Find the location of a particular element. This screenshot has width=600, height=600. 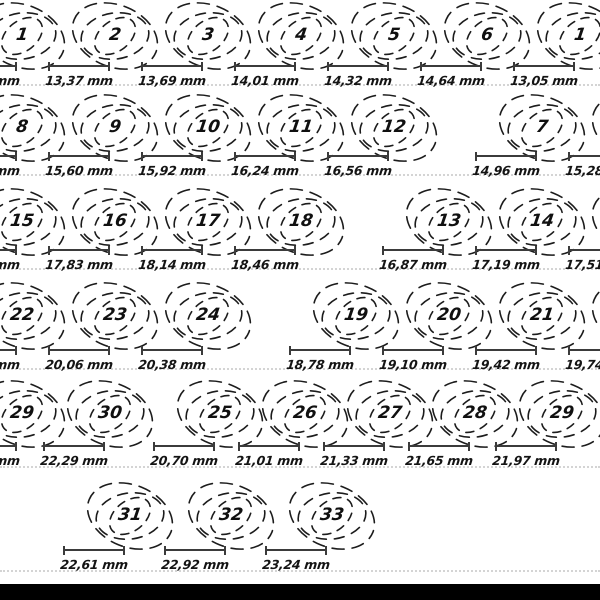

diameter-label-size-7: 14,96 mm is located at coordinates (506, 170).